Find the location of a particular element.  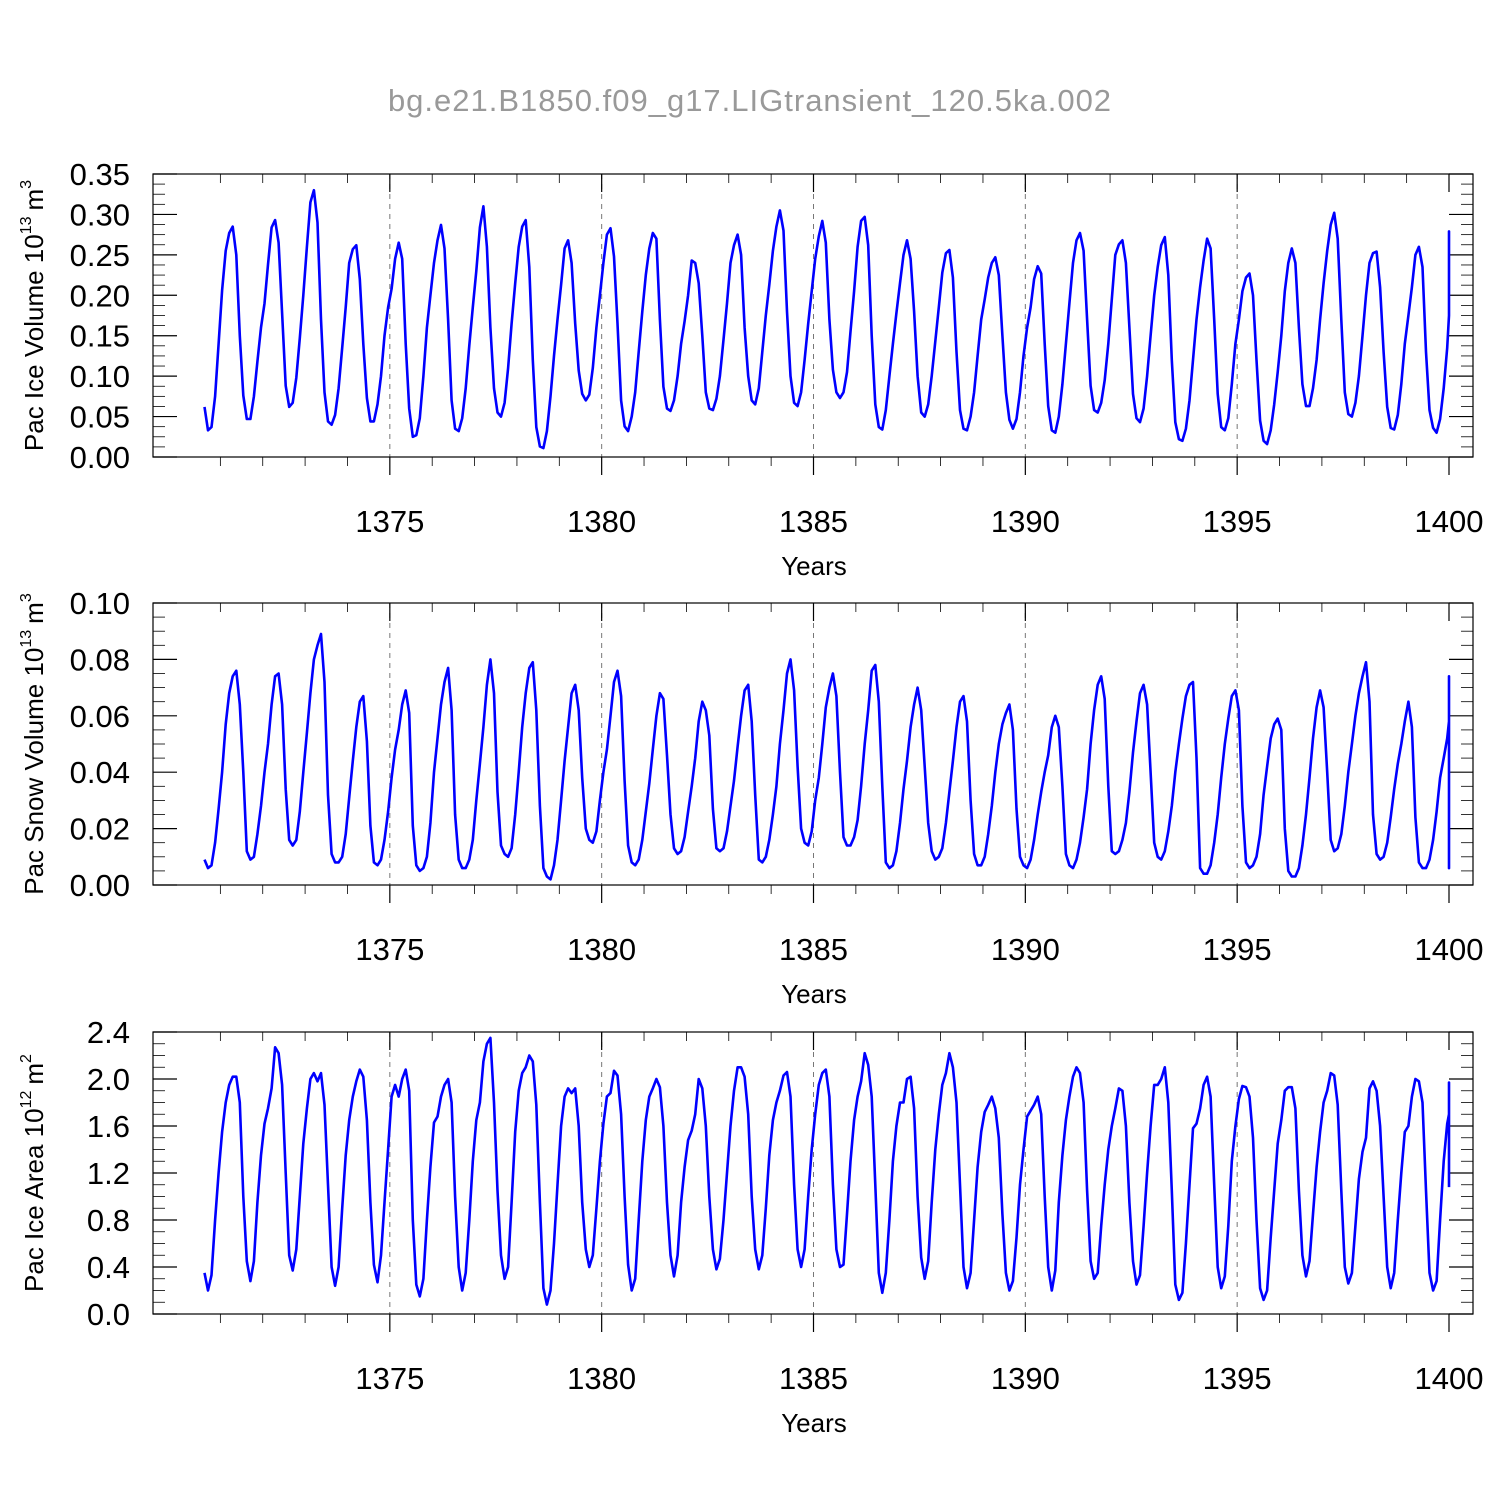

y-tick-label: 0.06 is located at coordinates (100, 716).